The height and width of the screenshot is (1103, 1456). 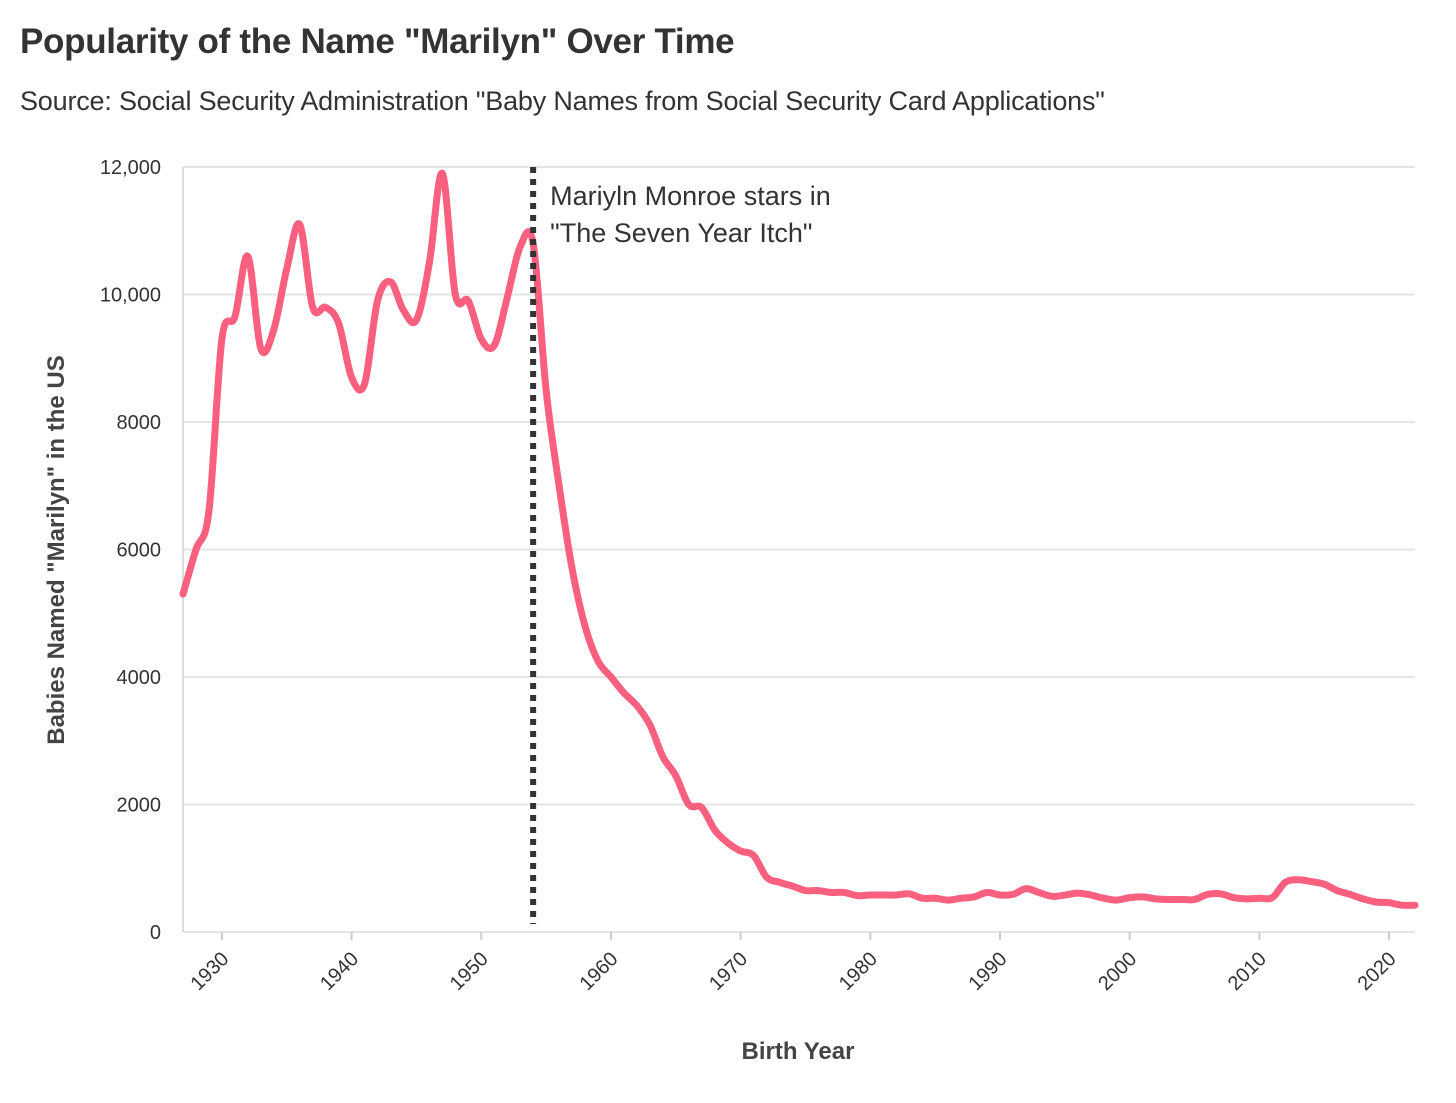 What do you see at coordinates (139, 423) in the screenshot?
I see `y-tick-label: 8000` at bounding box center [139, 423].